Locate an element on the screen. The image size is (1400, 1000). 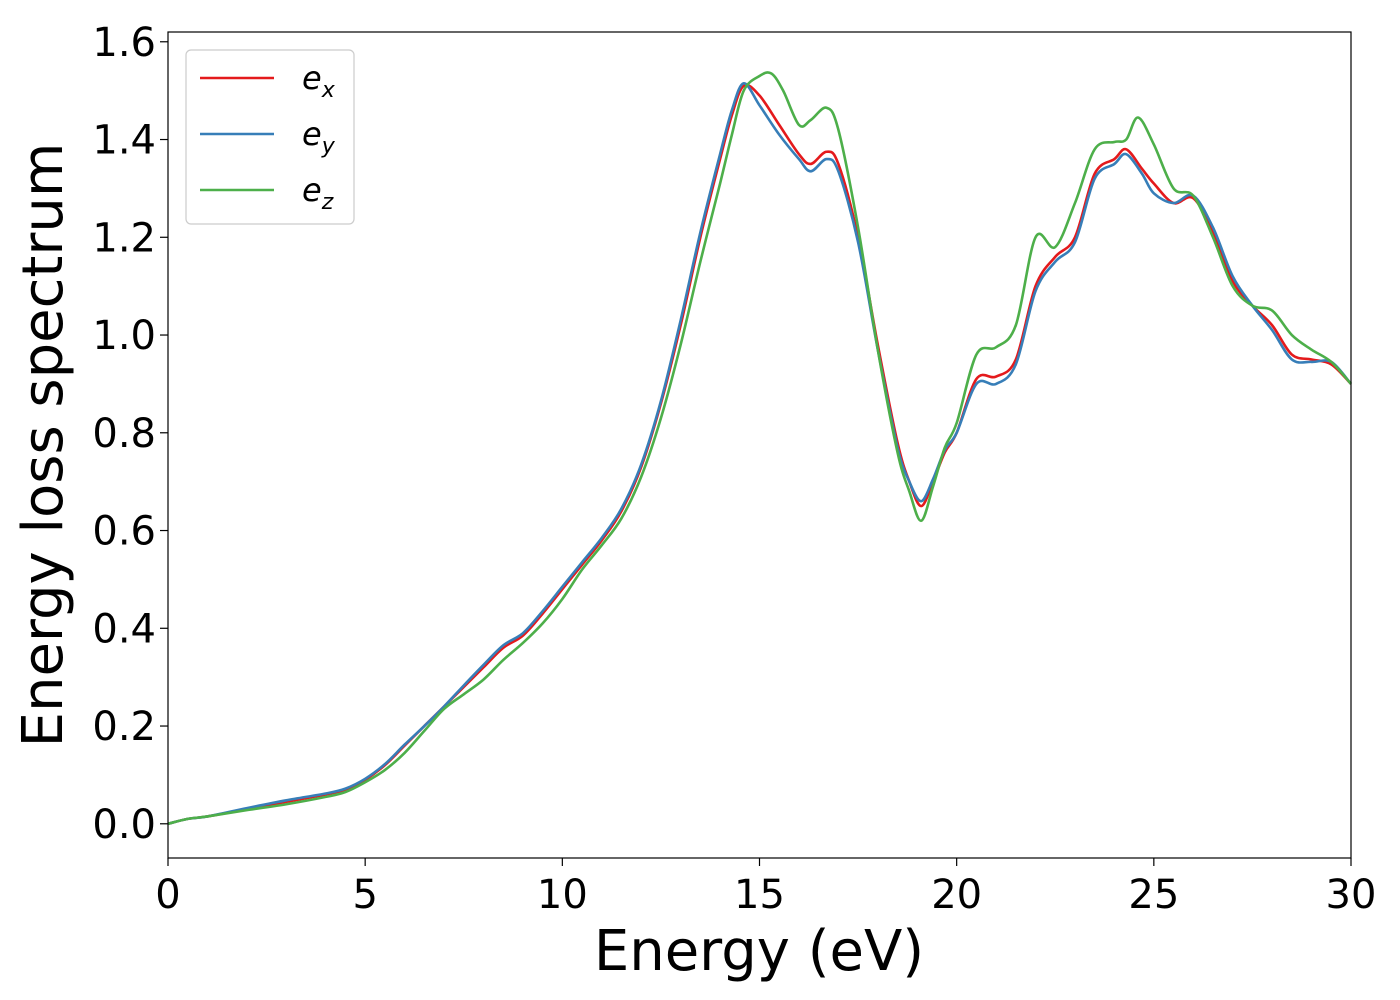
x-tick-label: 25 is located at coordinates (1153, 895).